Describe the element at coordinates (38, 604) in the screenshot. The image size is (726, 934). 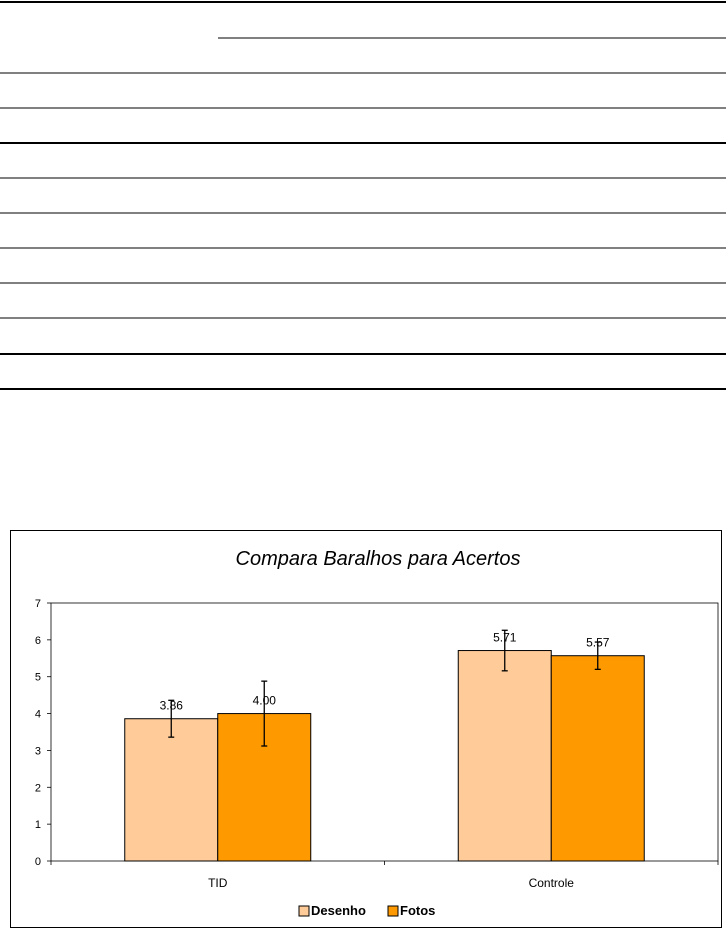
I see `y-tick-label: 7` at that location.